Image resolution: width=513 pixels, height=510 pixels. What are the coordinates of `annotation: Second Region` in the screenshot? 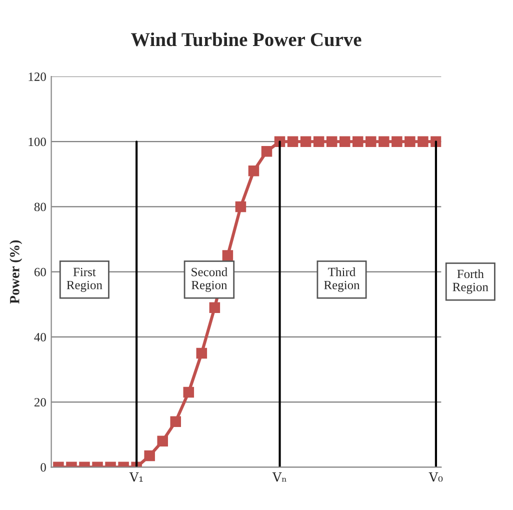 It's located at (210, 279).